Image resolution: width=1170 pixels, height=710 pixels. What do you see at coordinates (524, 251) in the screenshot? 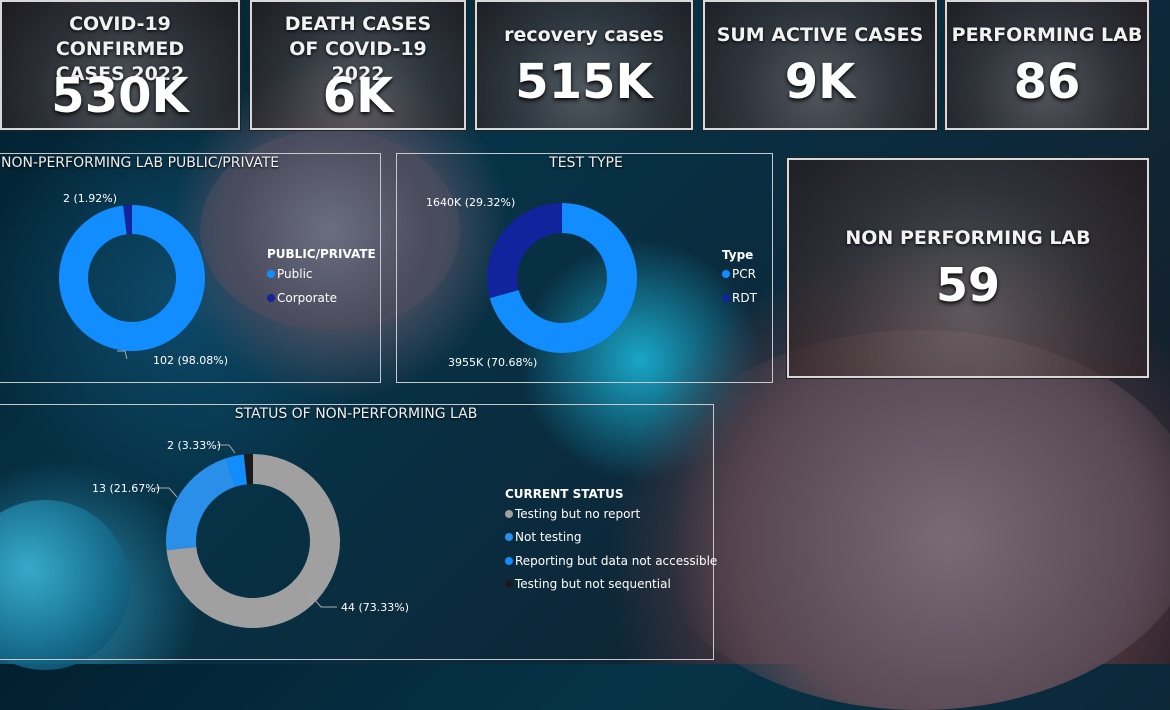
I see `slice-rdt` at bounding box center [524, 251].